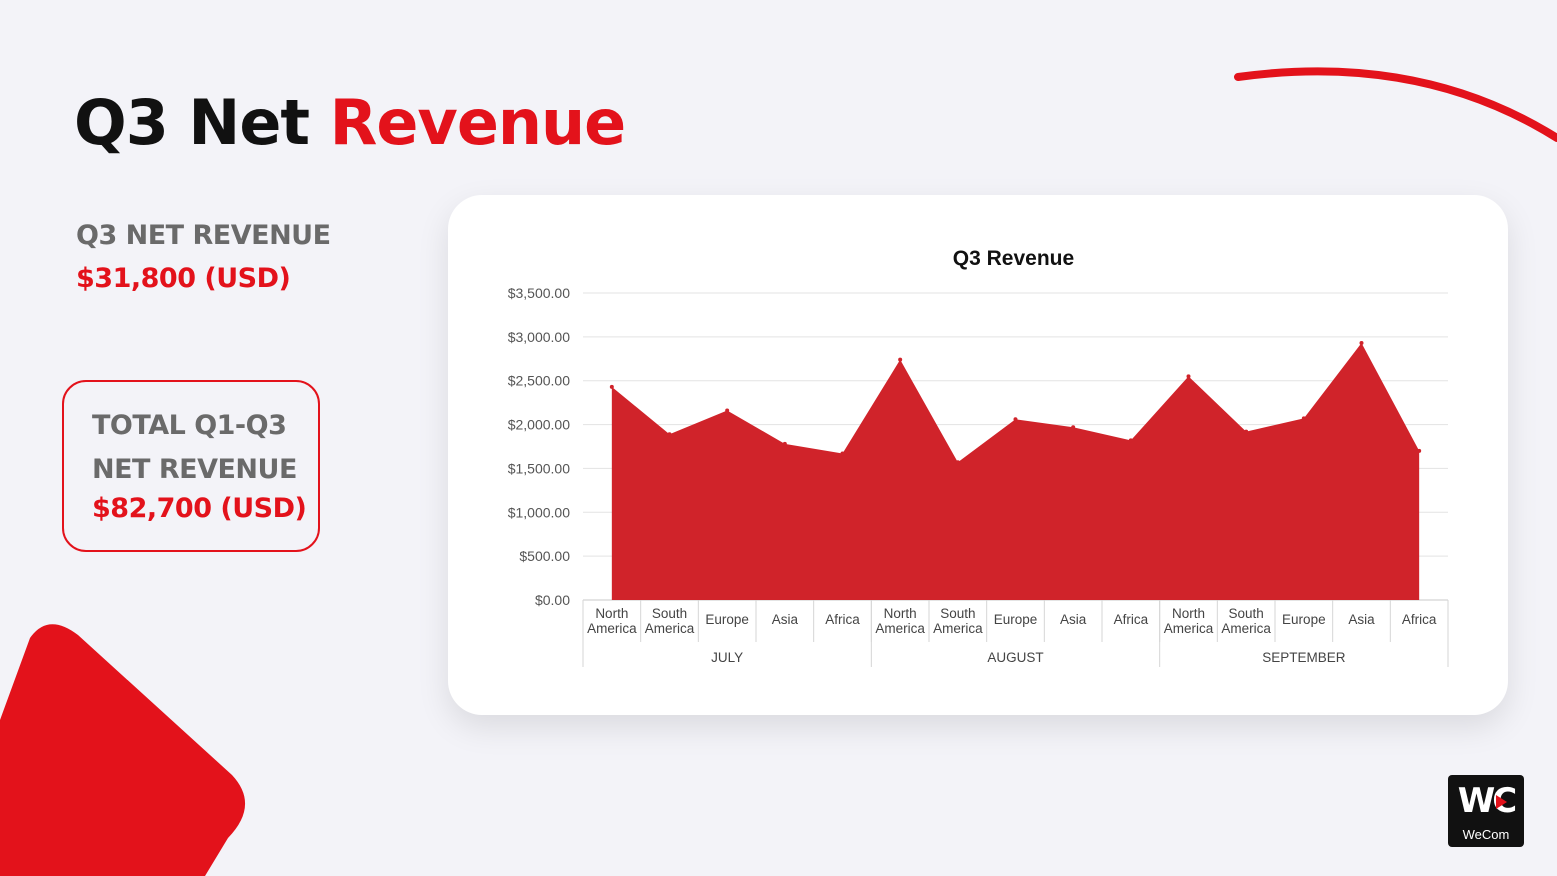 Image resolution: width=1557 pixels, height=876 pixels. What do you see at coordinates (1015, 657) in the screenshot?
I see `group-label: AUGUST` at bounding box center [1015, 657].